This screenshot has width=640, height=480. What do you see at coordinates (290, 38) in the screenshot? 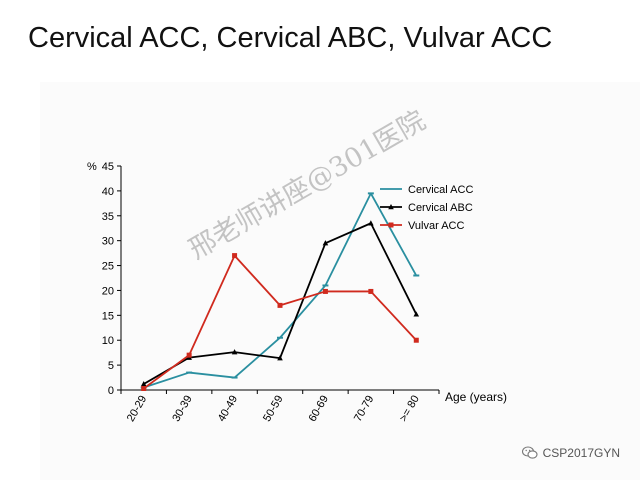
I see `slide-title: Cervical ACC, Cervical ABC, Vulvar ACC` at bounding box center [290, 38].